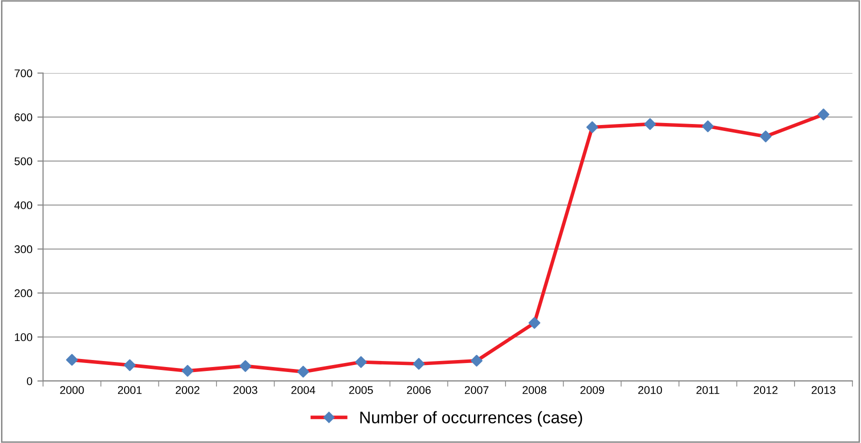 This screenshot has height=443, width=861. Describe the element at coordinates (534, 390) in the screenshot. I see `x-tick-label: 2008` at that location.